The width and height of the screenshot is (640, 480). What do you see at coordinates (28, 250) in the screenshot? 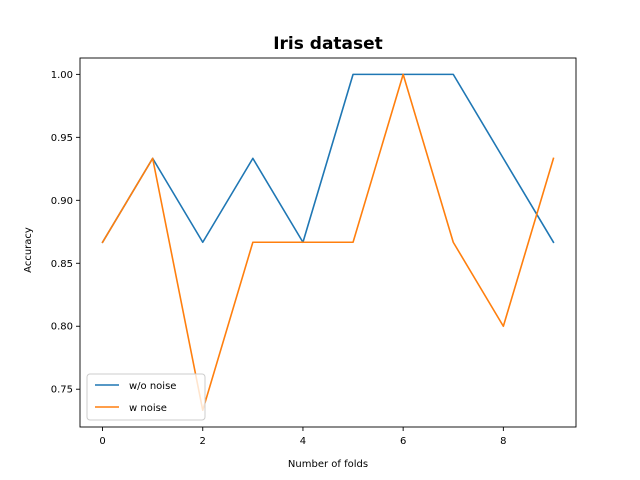
I see `y-axis-label: Accuracy` at bounding box center [28, 250].